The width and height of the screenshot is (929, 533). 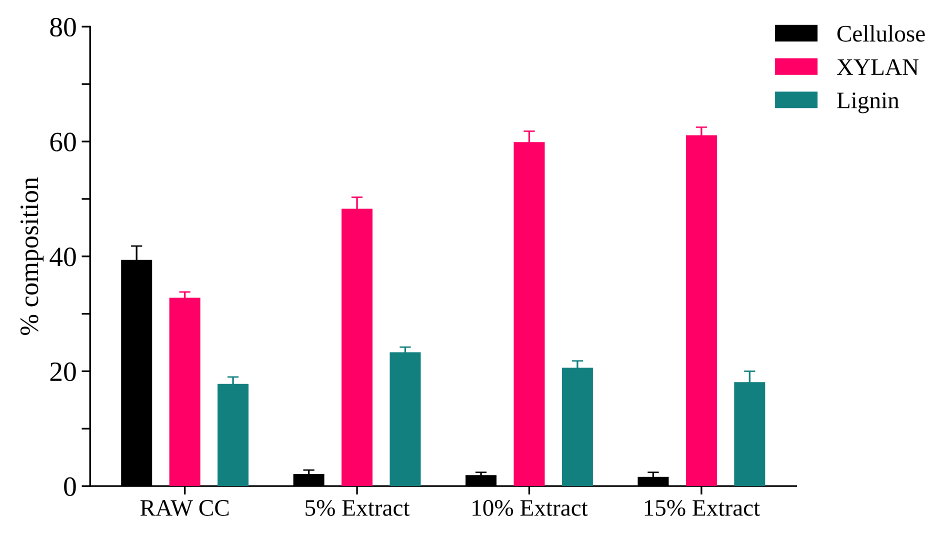 I want to click on y-tick-label: 20, so click(x=63, y=372).